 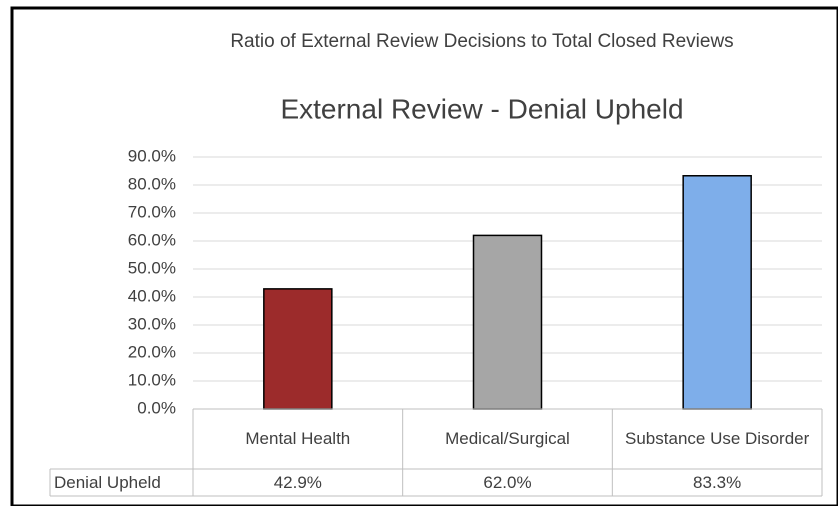 What do you see at coordinates (507, 482) in the screenshot?
I see `data-label: 62.0%` at bounding box center [507, 482].